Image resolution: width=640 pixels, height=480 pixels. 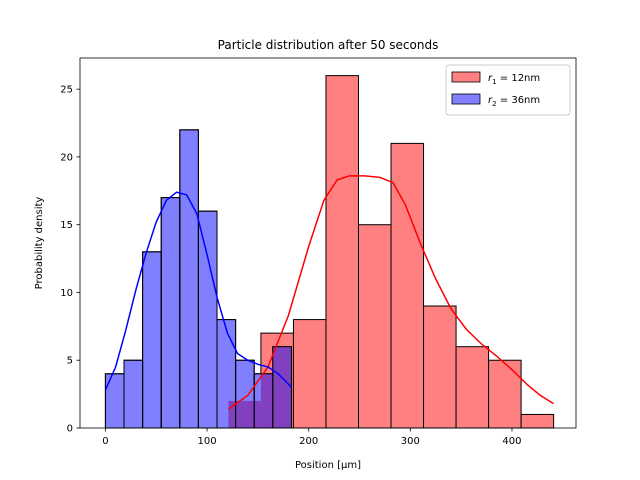 What do you see at coordinates (105, 441) in the screenshot?
I see `x-tick-label: 0` at bounding box center [105, 441].